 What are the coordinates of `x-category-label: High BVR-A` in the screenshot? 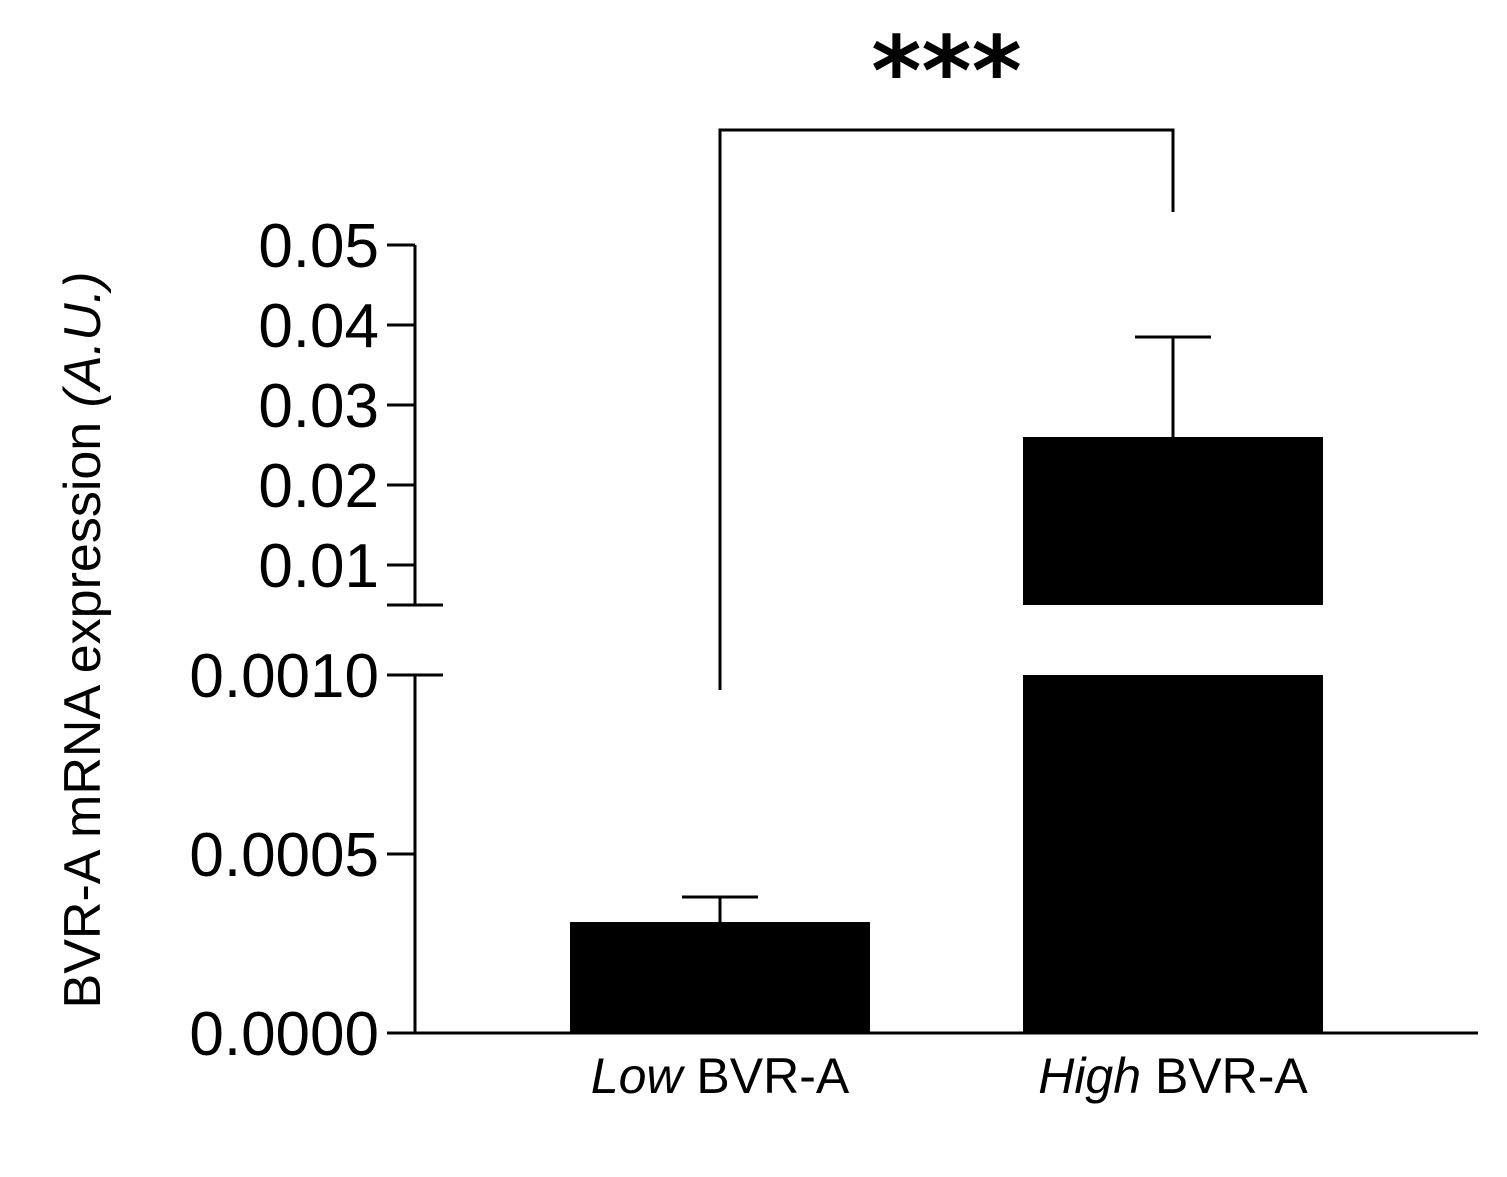 It's located at (1173, 1076).